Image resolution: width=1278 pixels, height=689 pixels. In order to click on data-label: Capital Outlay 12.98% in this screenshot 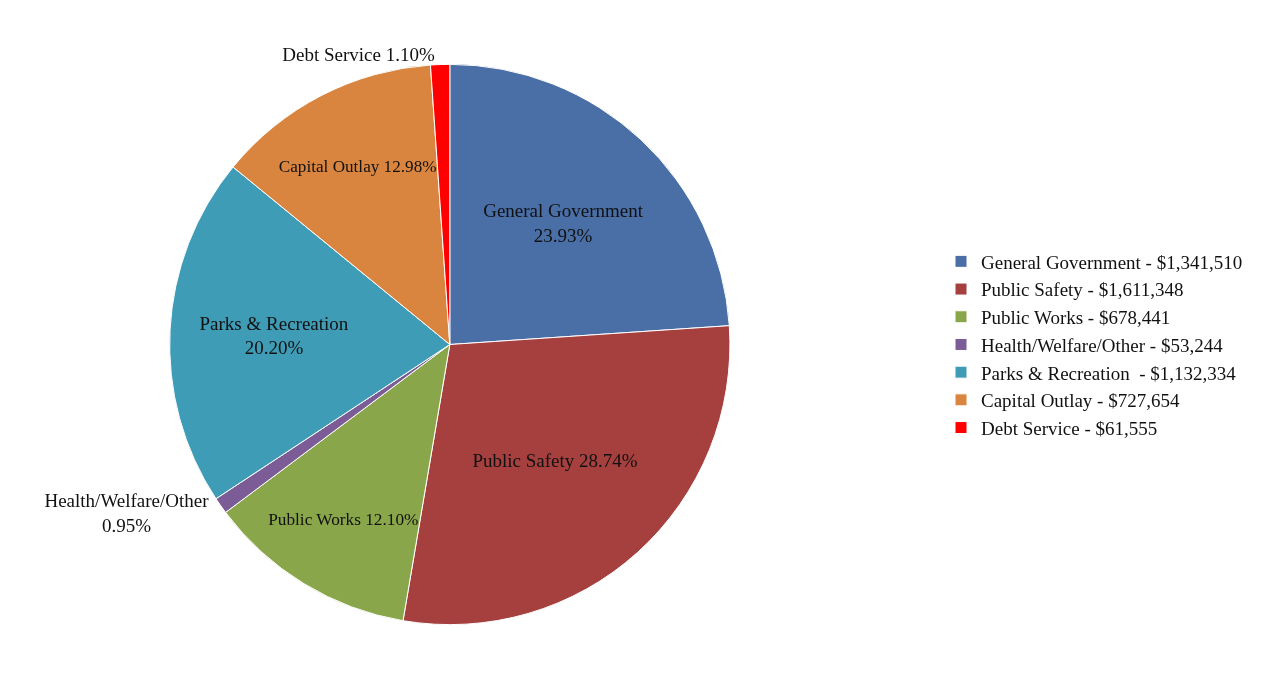, I will do `click(357, 167)`.